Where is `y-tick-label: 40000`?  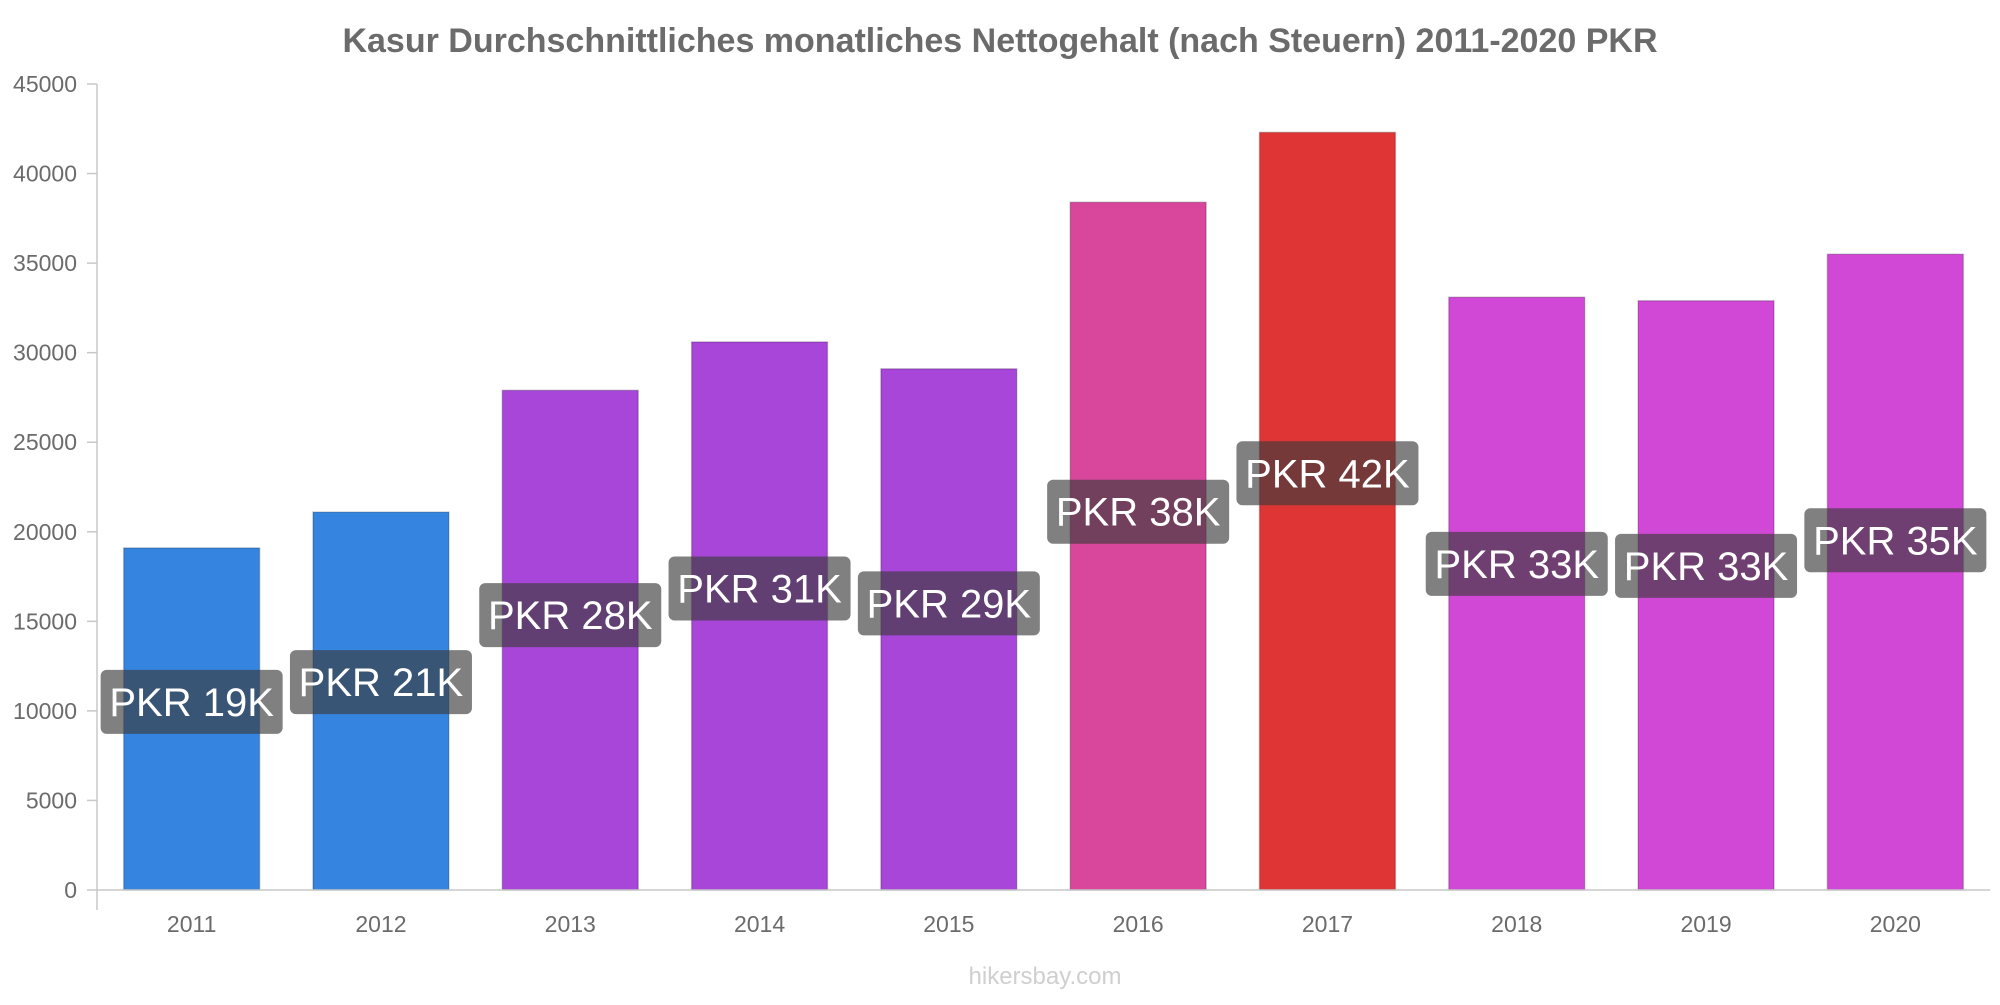
y-tick-label: 40000 is located at coordinates (45, 174).